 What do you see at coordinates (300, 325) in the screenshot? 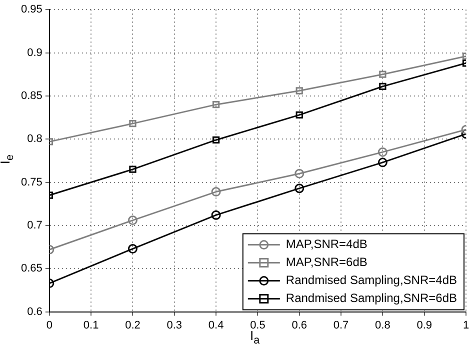
I see `x-tick-label: 0.6` at bounding box center [300, 325].